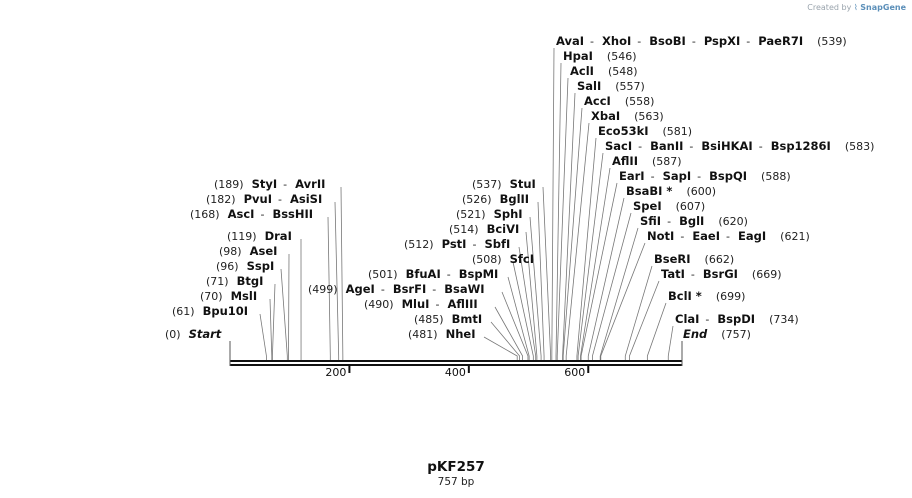 Image resolution: width=912 pixels, height=498 pixels. What do you see at coordinates (508, 214) in the screenshot?
I see `enzyme-name-sphi: SphI` at bounding box center [508, 214].